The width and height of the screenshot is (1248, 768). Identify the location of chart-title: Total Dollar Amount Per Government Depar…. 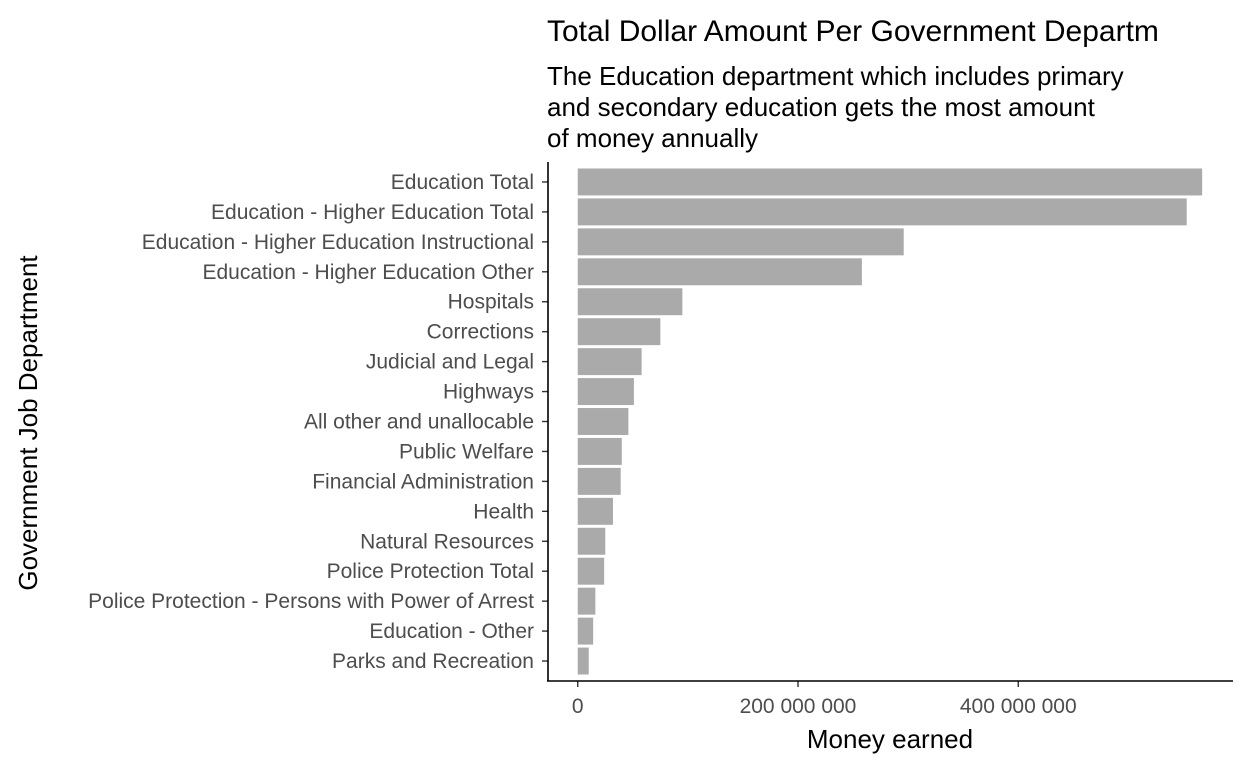
(853, 31).